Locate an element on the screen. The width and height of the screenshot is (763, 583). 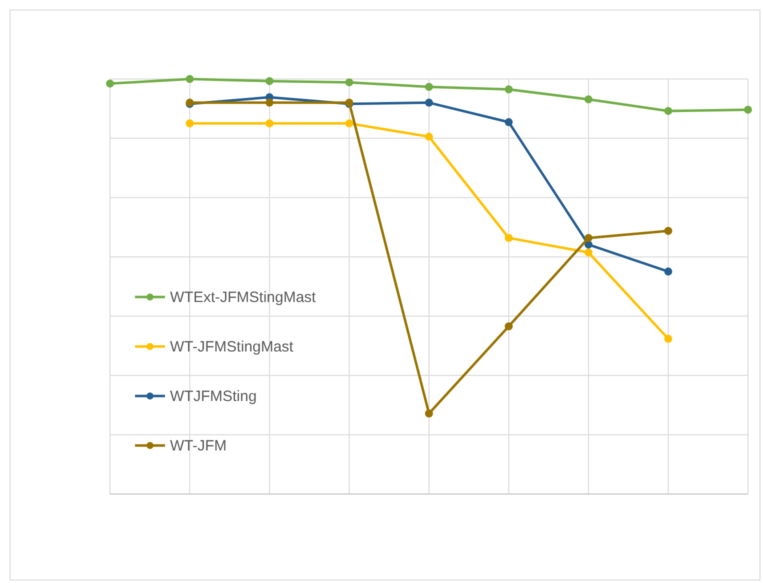
legend-label: WT-JFM is located at coordinates (198, 446).